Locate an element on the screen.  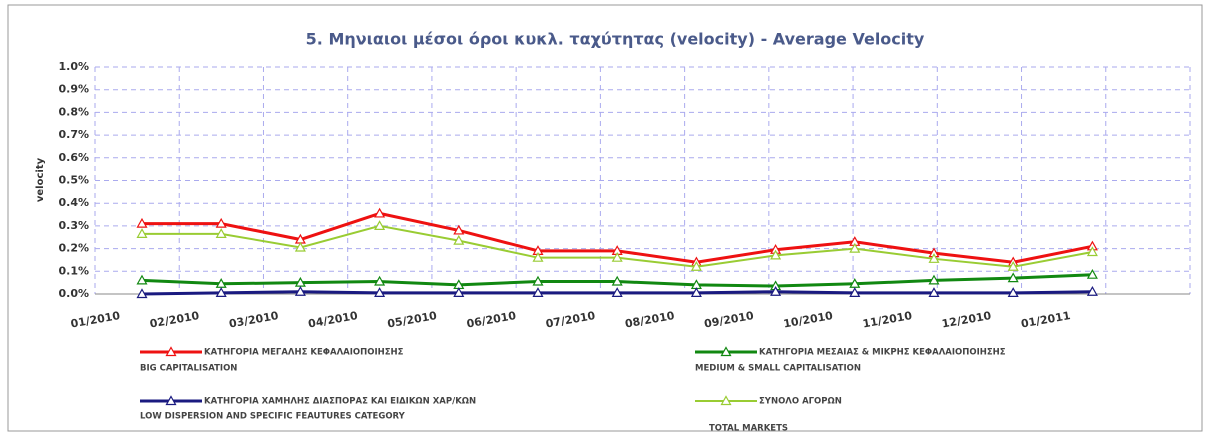
legend-label-en: TOTAL MARKETS is located at coordinates (748, 429).